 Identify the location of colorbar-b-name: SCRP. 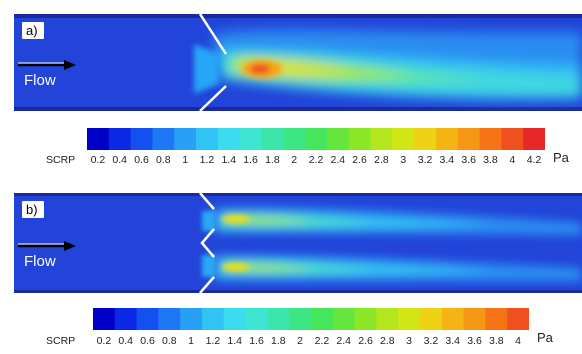
(61, 341).